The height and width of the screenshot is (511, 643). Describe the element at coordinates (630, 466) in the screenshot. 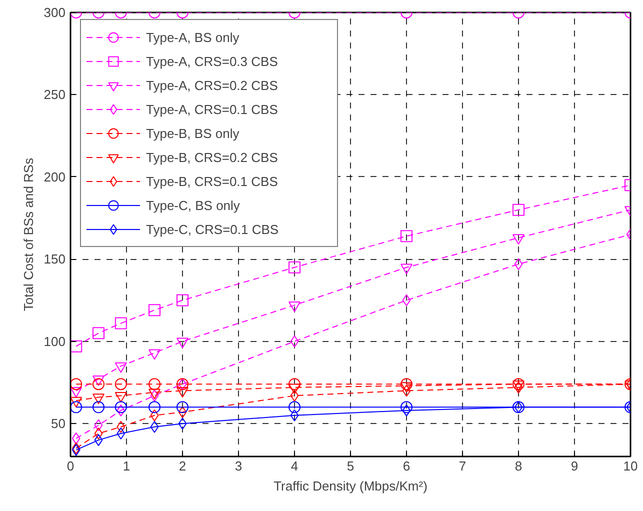

I see `x-tick-label: 10` at that location.